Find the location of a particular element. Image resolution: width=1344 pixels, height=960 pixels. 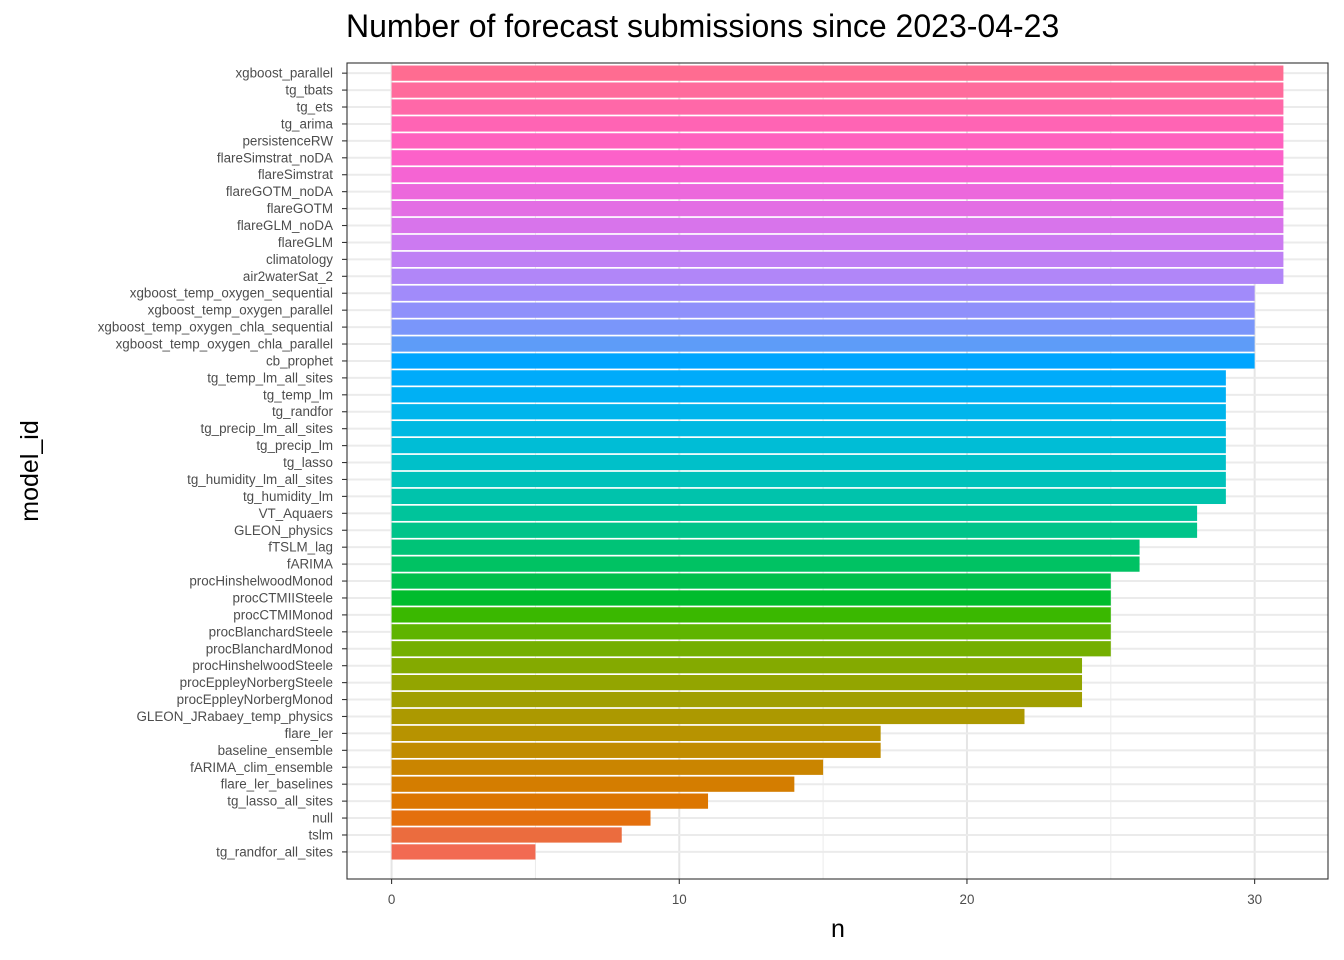

y-tick-label: flareGOTM_noDA is located at coordinates (279, 191).